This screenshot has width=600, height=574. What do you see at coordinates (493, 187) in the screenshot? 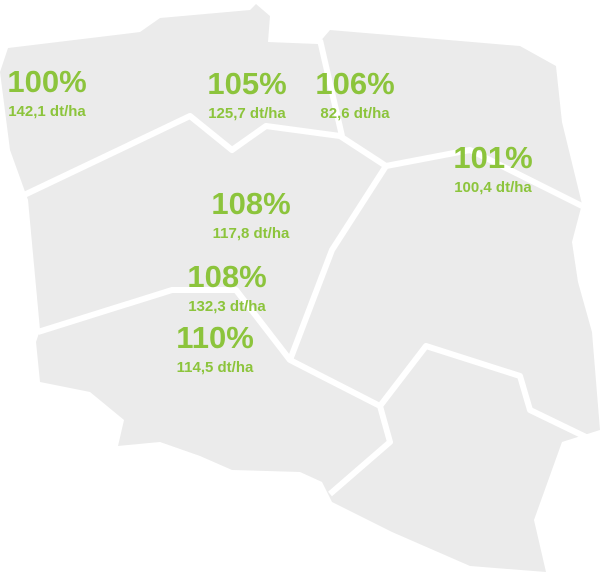
I see `region-yield: 100,4 dt/ha` at bounding box center [493, 187].